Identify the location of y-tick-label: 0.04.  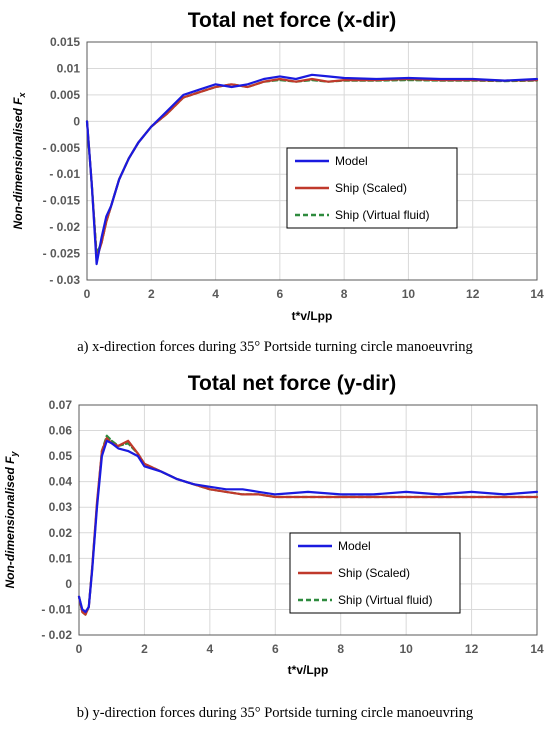
(61, 482).